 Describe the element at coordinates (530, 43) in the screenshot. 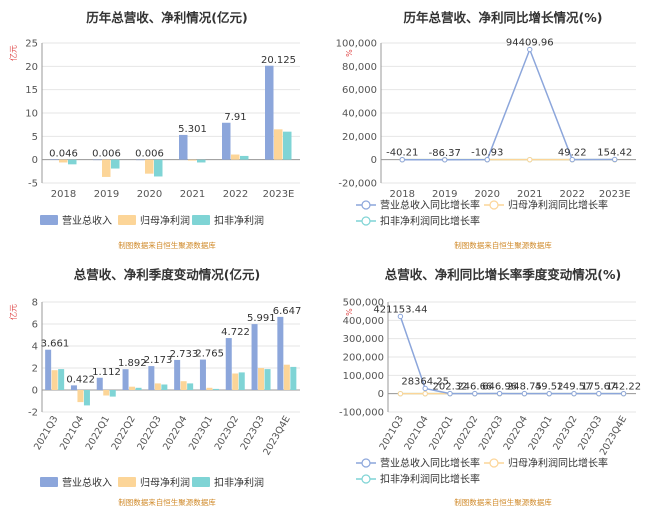

I see `data-label: 94409.96` at that location.